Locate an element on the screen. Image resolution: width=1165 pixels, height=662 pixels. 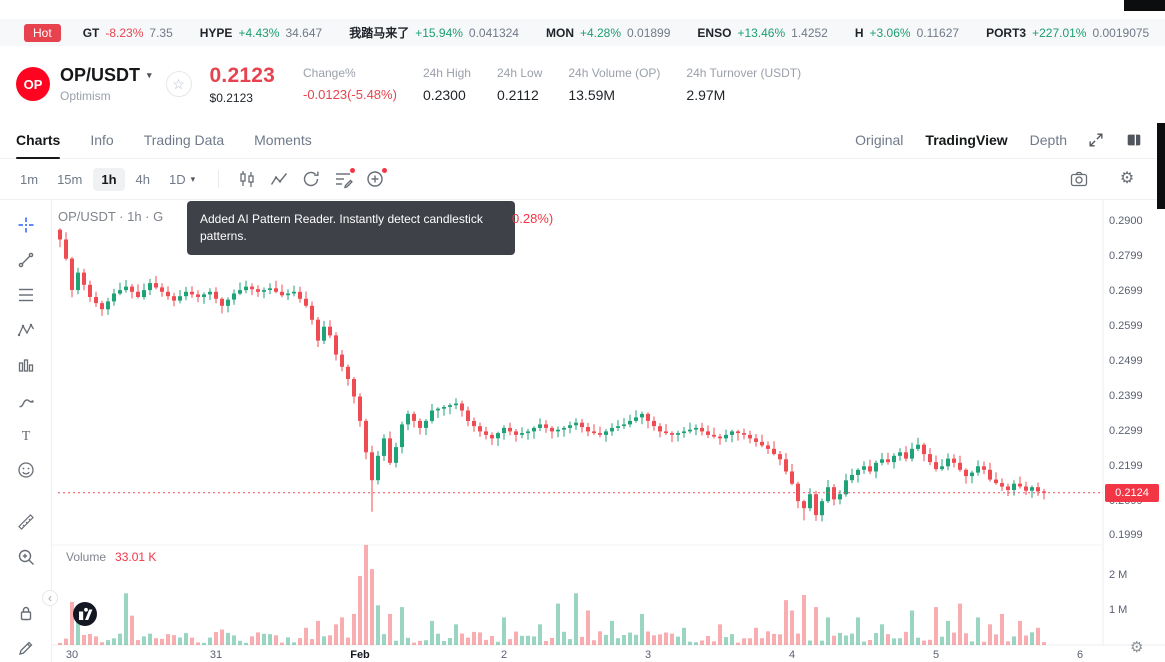
star-icon: ☆ is located at coordinates (178, 83).